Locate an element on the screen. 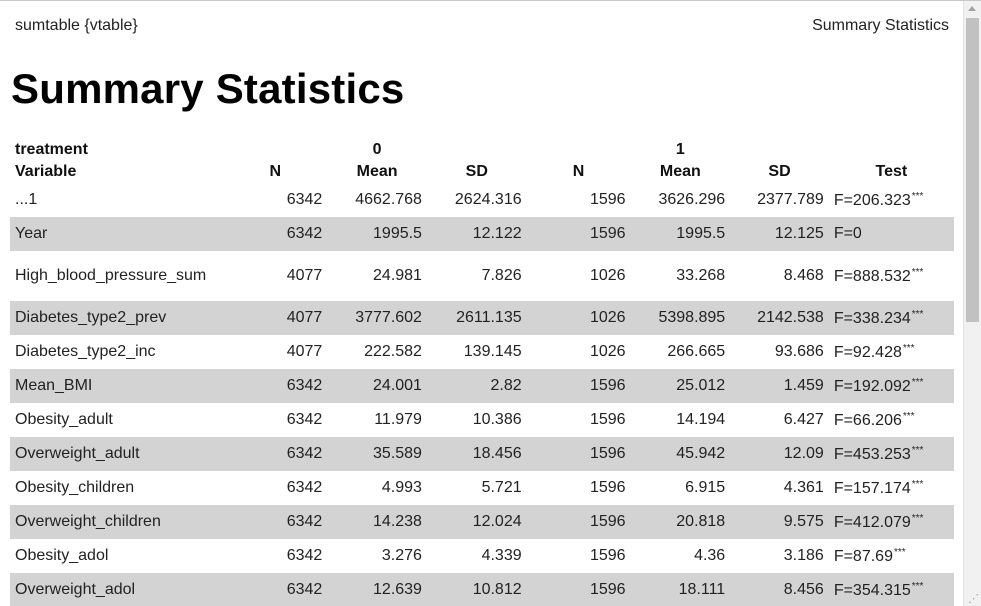 The width and height of the screenshot is (981, 606). scrollbar-thumb is located at coordinates (972, 170).